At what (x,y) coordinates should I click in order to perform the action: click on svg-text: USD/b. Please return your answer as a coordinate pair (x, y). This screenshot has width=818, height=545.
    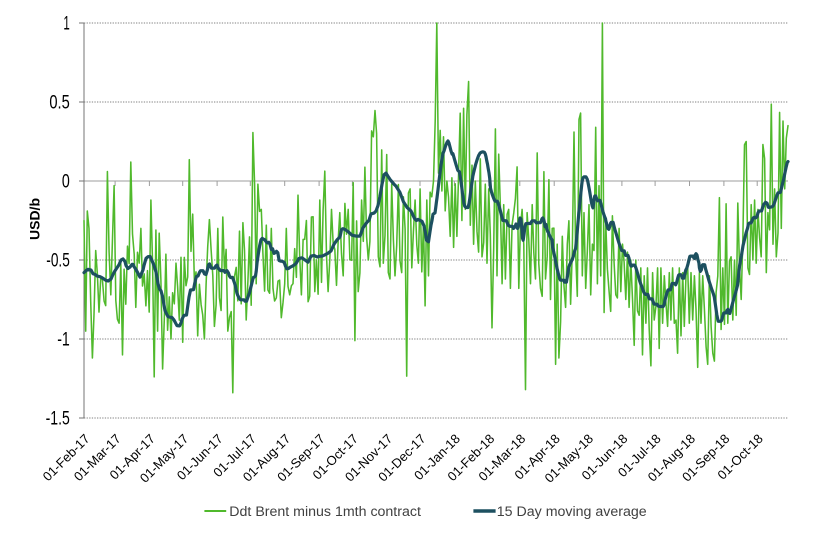
    Looking at the image, I should click on (35, 219).